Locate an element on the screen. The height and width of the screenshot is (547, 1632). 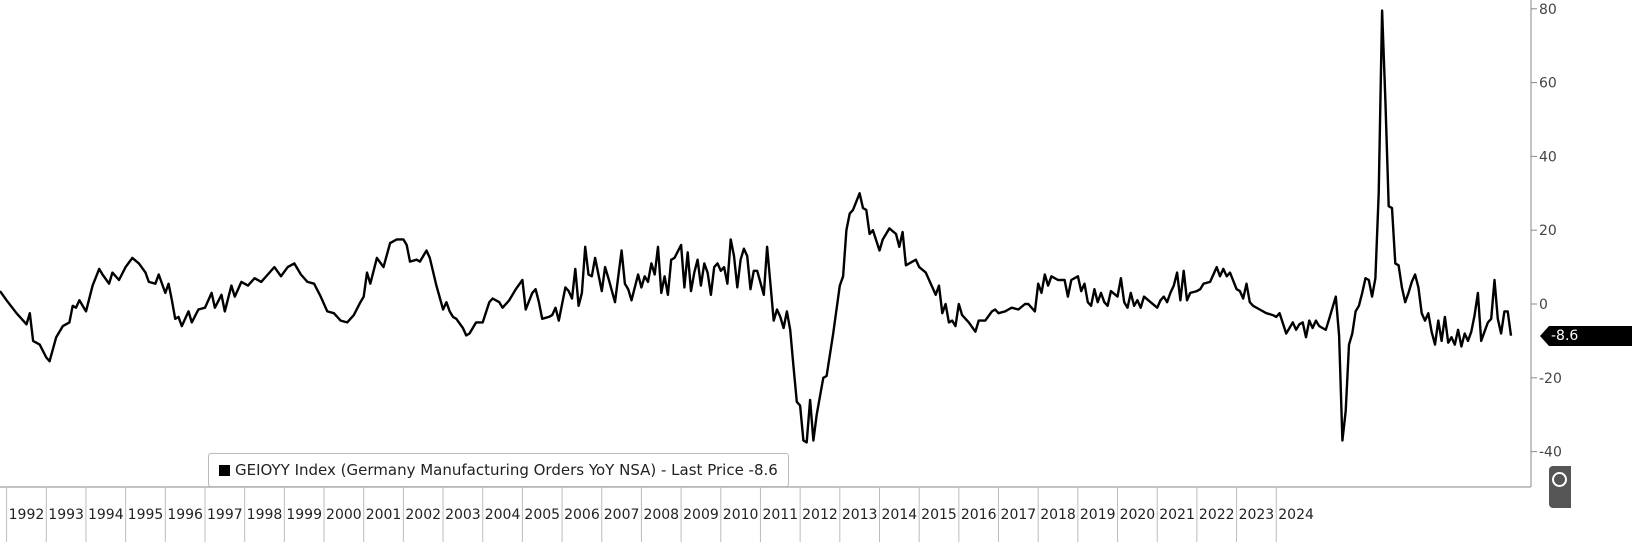
x-tick-label: 2020 is located at coordinates (1138, 515).